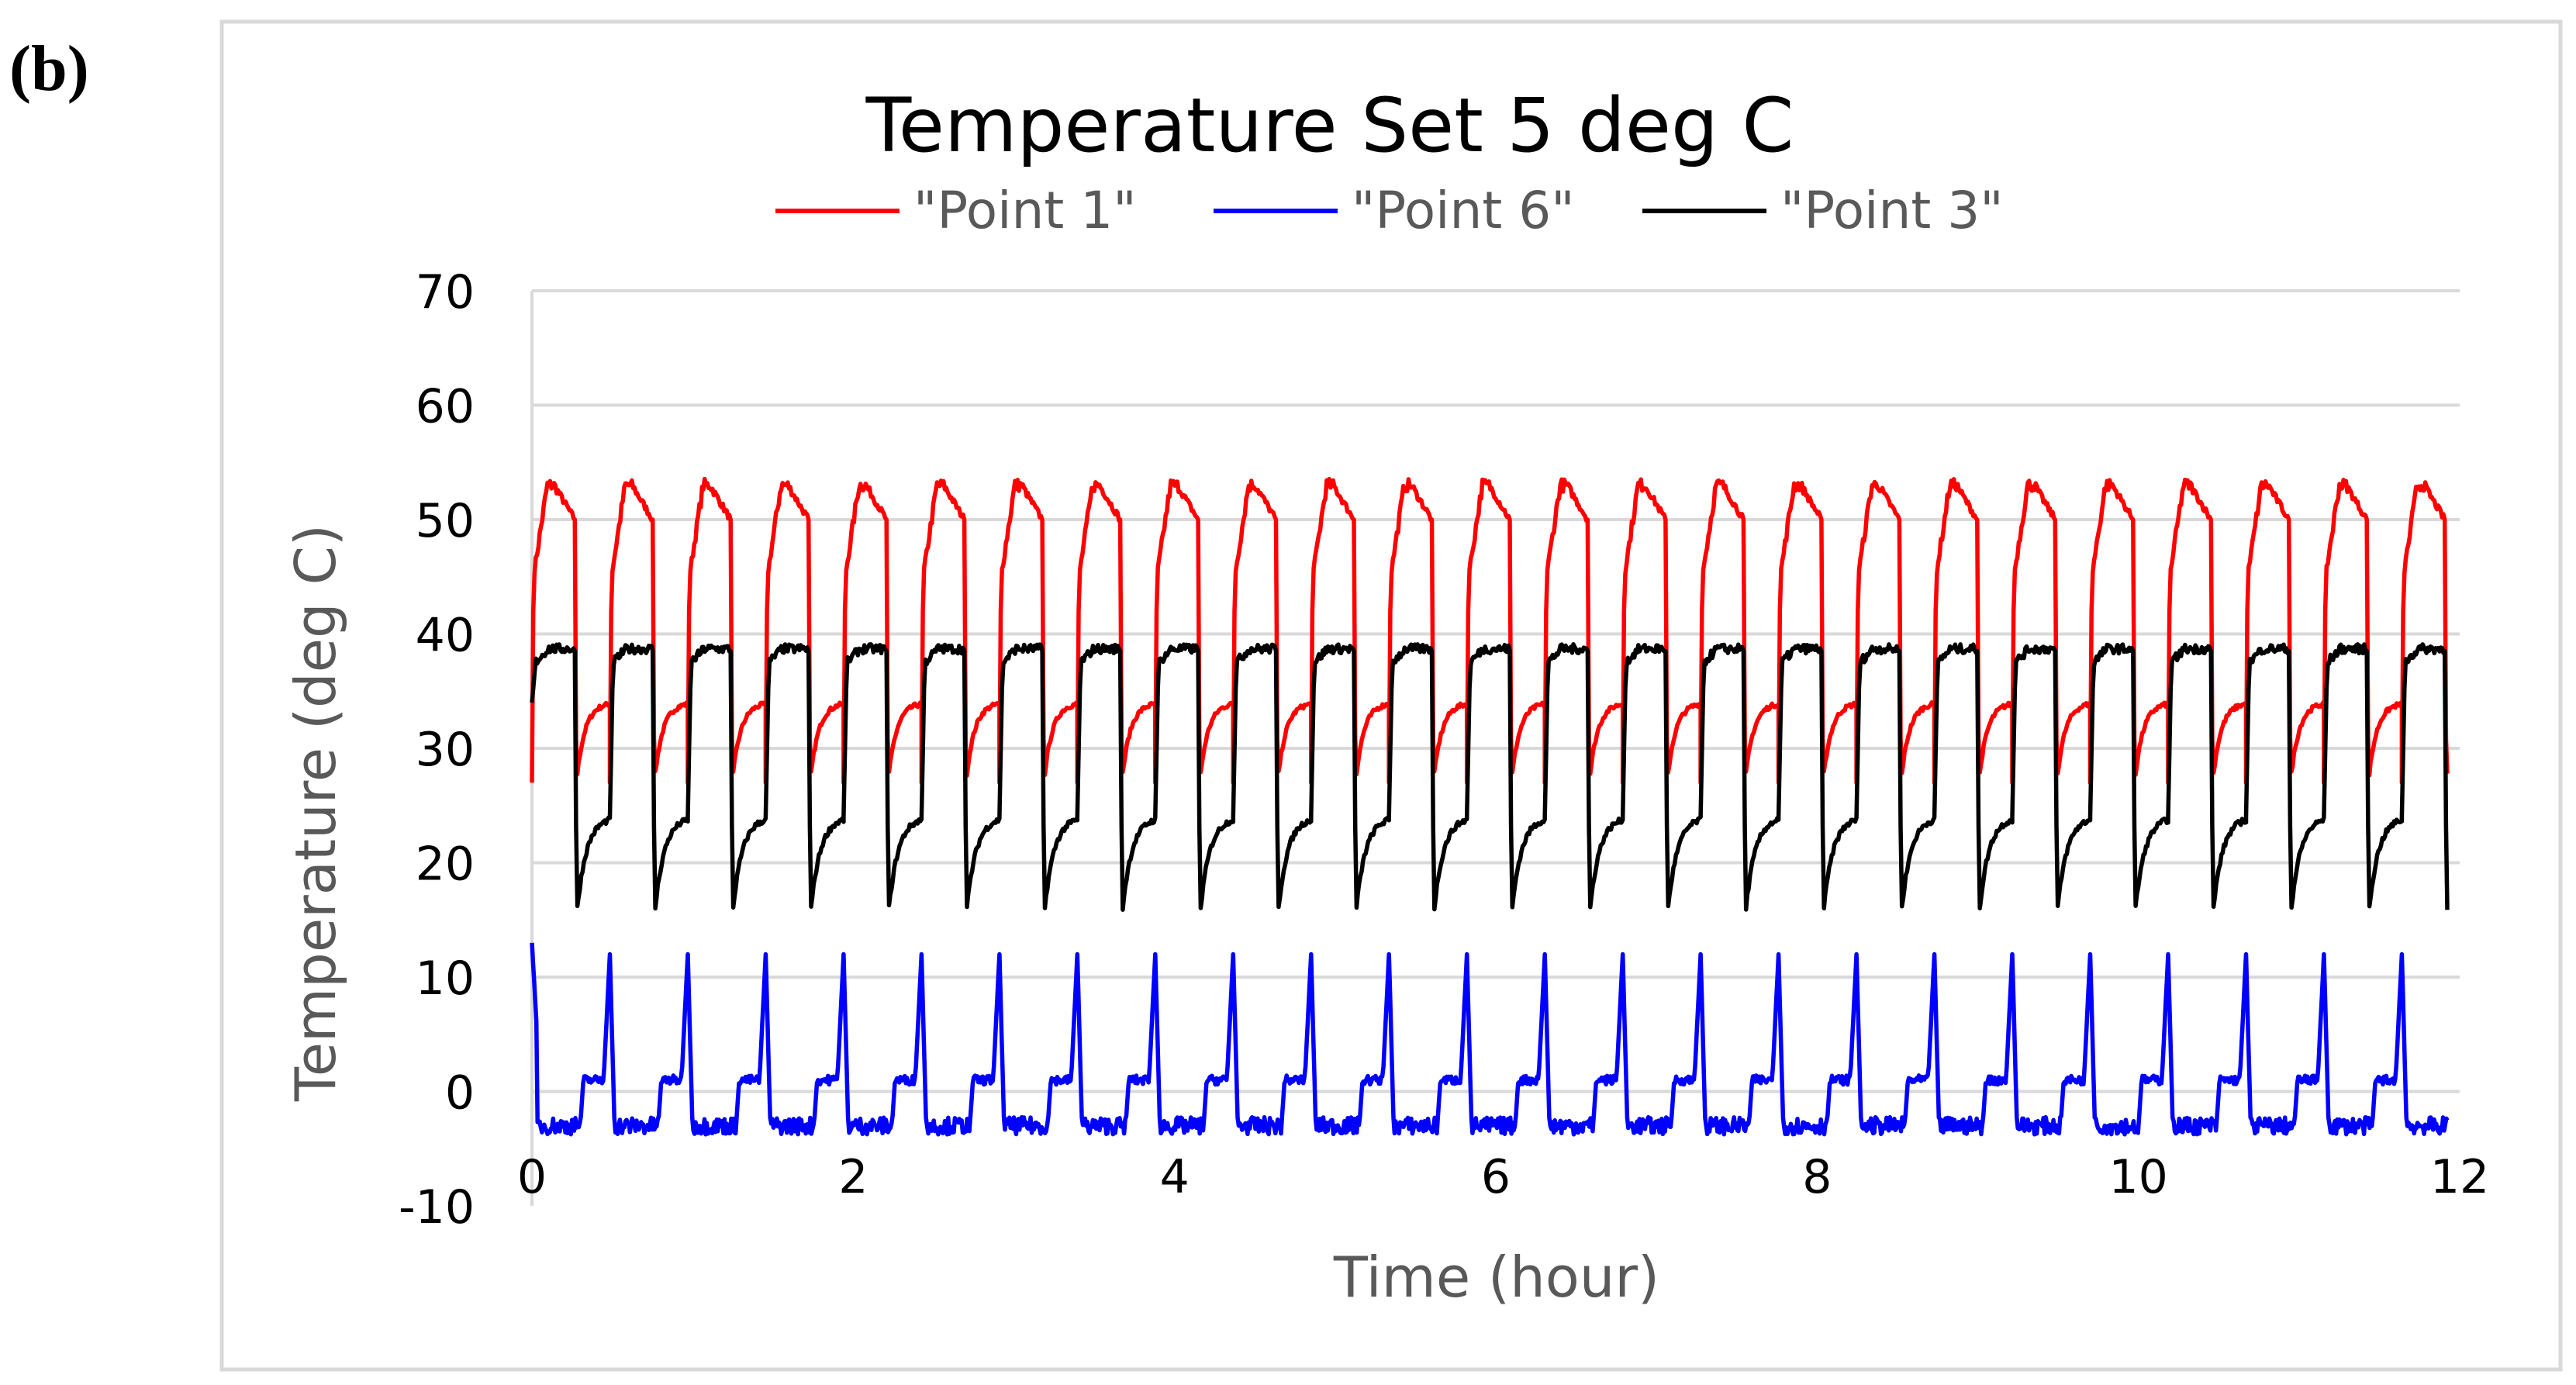 The height and width of the screenshot is (1385, 2576). Describe the element at coordinates (1817, 1177) in the screenshot. I see `x-tick-label: 8` at that location.